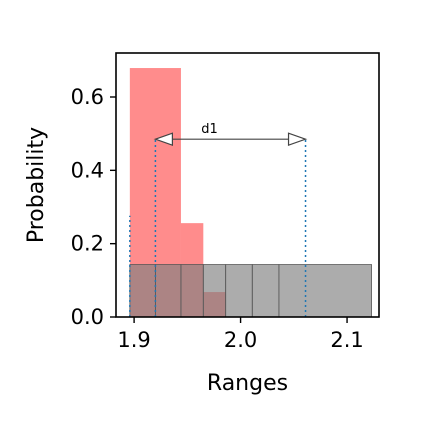 Image resolution: width=423 pixels, height=425 pixels. I want to click on x-tick-label: 2.0, so click(240, 340).